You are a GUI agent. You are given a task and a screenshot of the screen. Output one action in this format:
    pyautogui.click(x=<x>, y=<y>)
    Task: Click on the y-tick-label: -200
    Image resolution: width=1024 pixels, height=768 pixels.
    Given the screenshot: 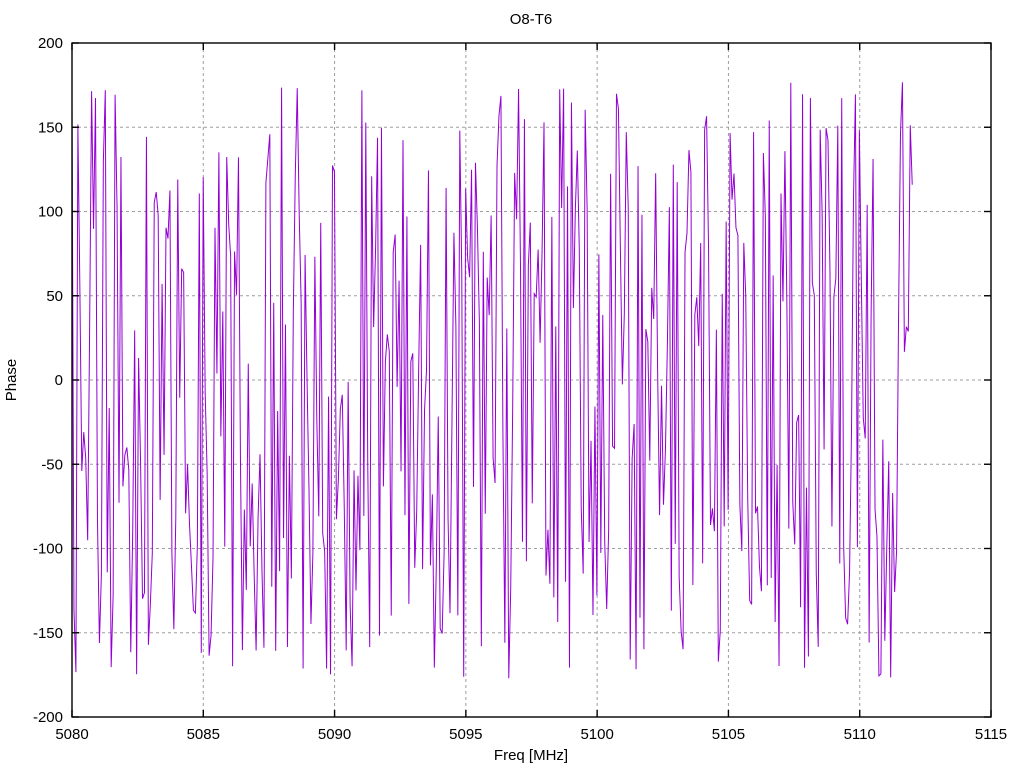 What is the action you would take?
    pyautogui.click(x=48, y=717)
    